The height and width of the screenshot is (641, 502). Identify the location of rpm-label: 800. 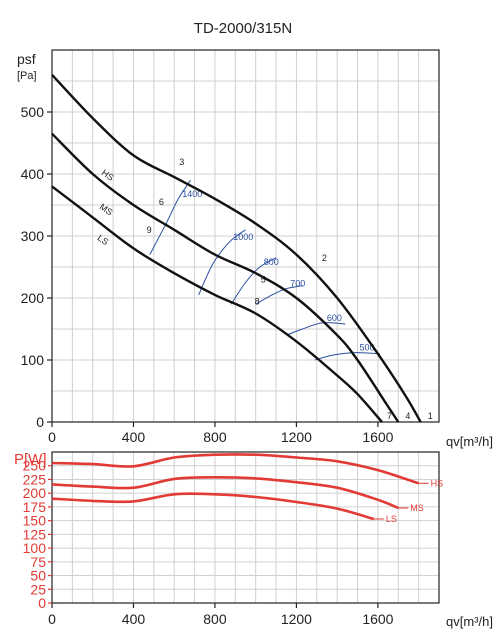
(271, 262).